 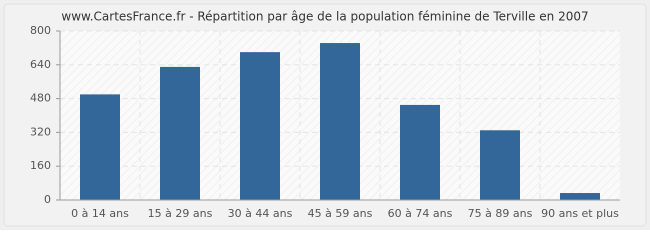 I want to click on x-tick-label: 45 à 59 ans, so click(x=340, y=213).